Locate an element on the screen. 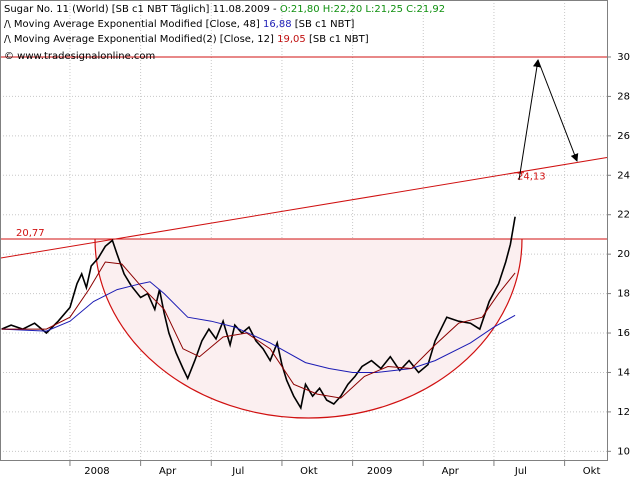  y-tick-label: 26 is located at coordinates (623, 136).